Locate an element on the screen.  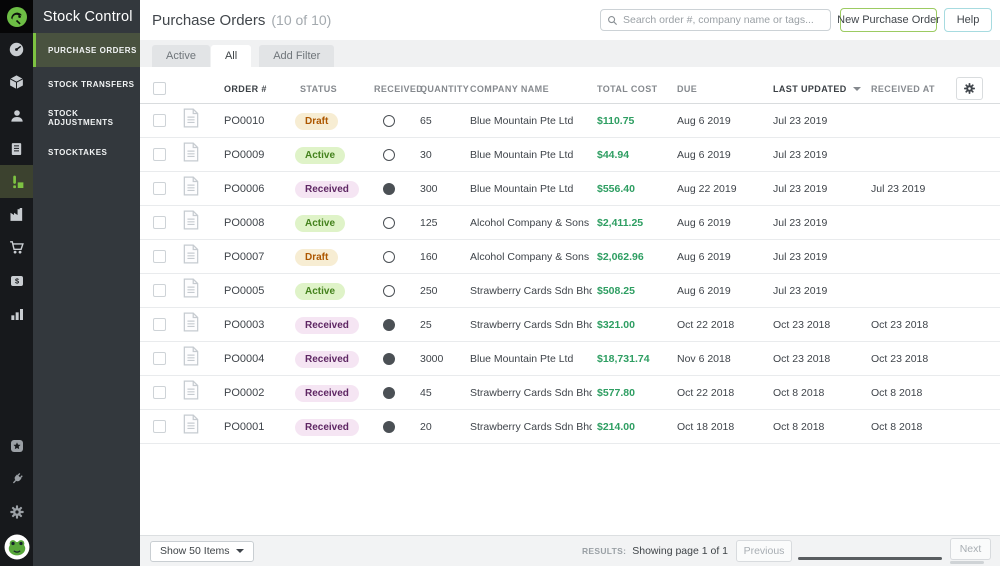
received-at-date: Oct 8 2018 is located at coordinates (897, 426).